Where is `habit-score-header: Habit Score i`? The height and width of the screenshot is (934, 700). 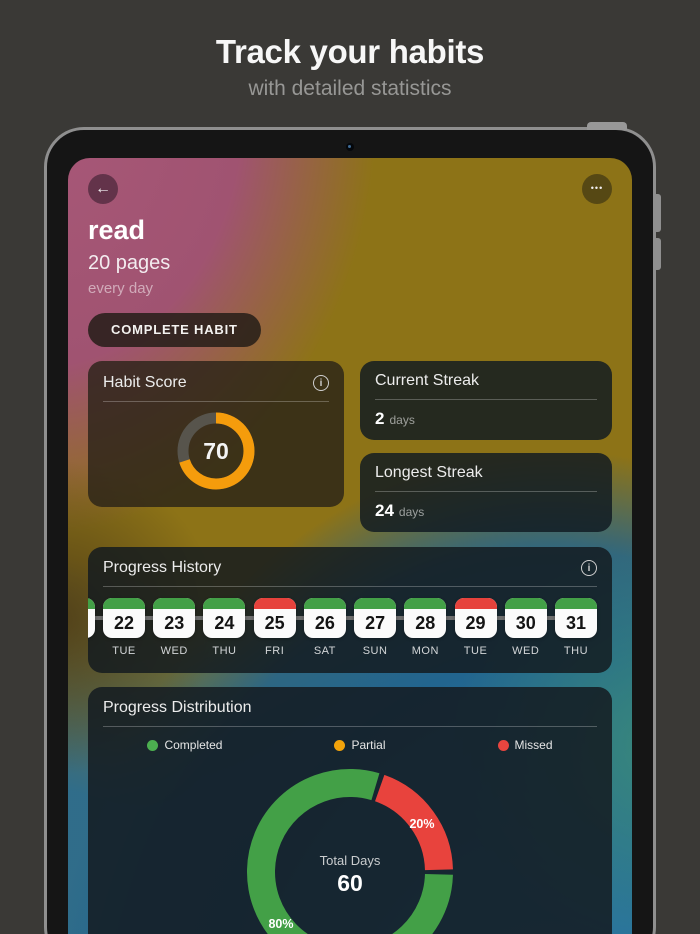
habit-score-header: Habit Score i is located at coordinates (216, 383).